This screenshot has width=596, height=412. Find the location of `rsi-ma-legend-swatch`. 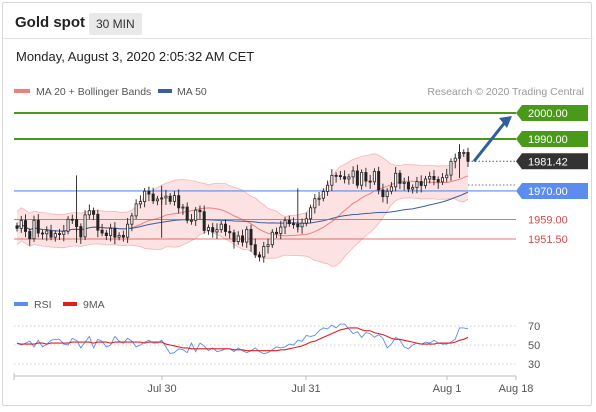

rsi-ma-legend-swatch is located at coordinates (70, 304).